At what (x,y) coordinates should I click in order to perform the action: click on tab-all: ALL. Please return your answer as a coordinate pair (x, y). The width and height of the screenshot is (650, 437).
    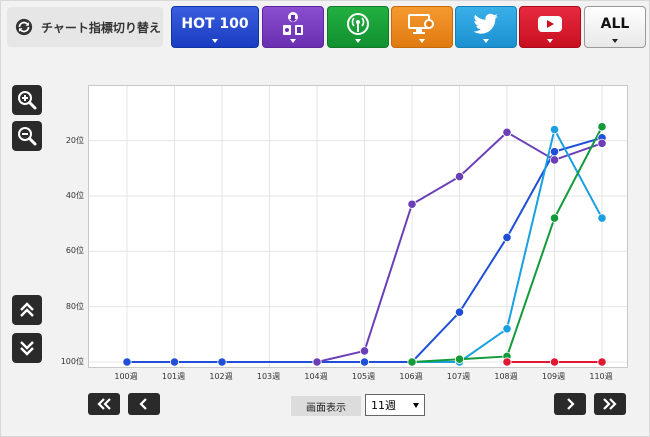
    Looking at the image, I should click on (615, 27).